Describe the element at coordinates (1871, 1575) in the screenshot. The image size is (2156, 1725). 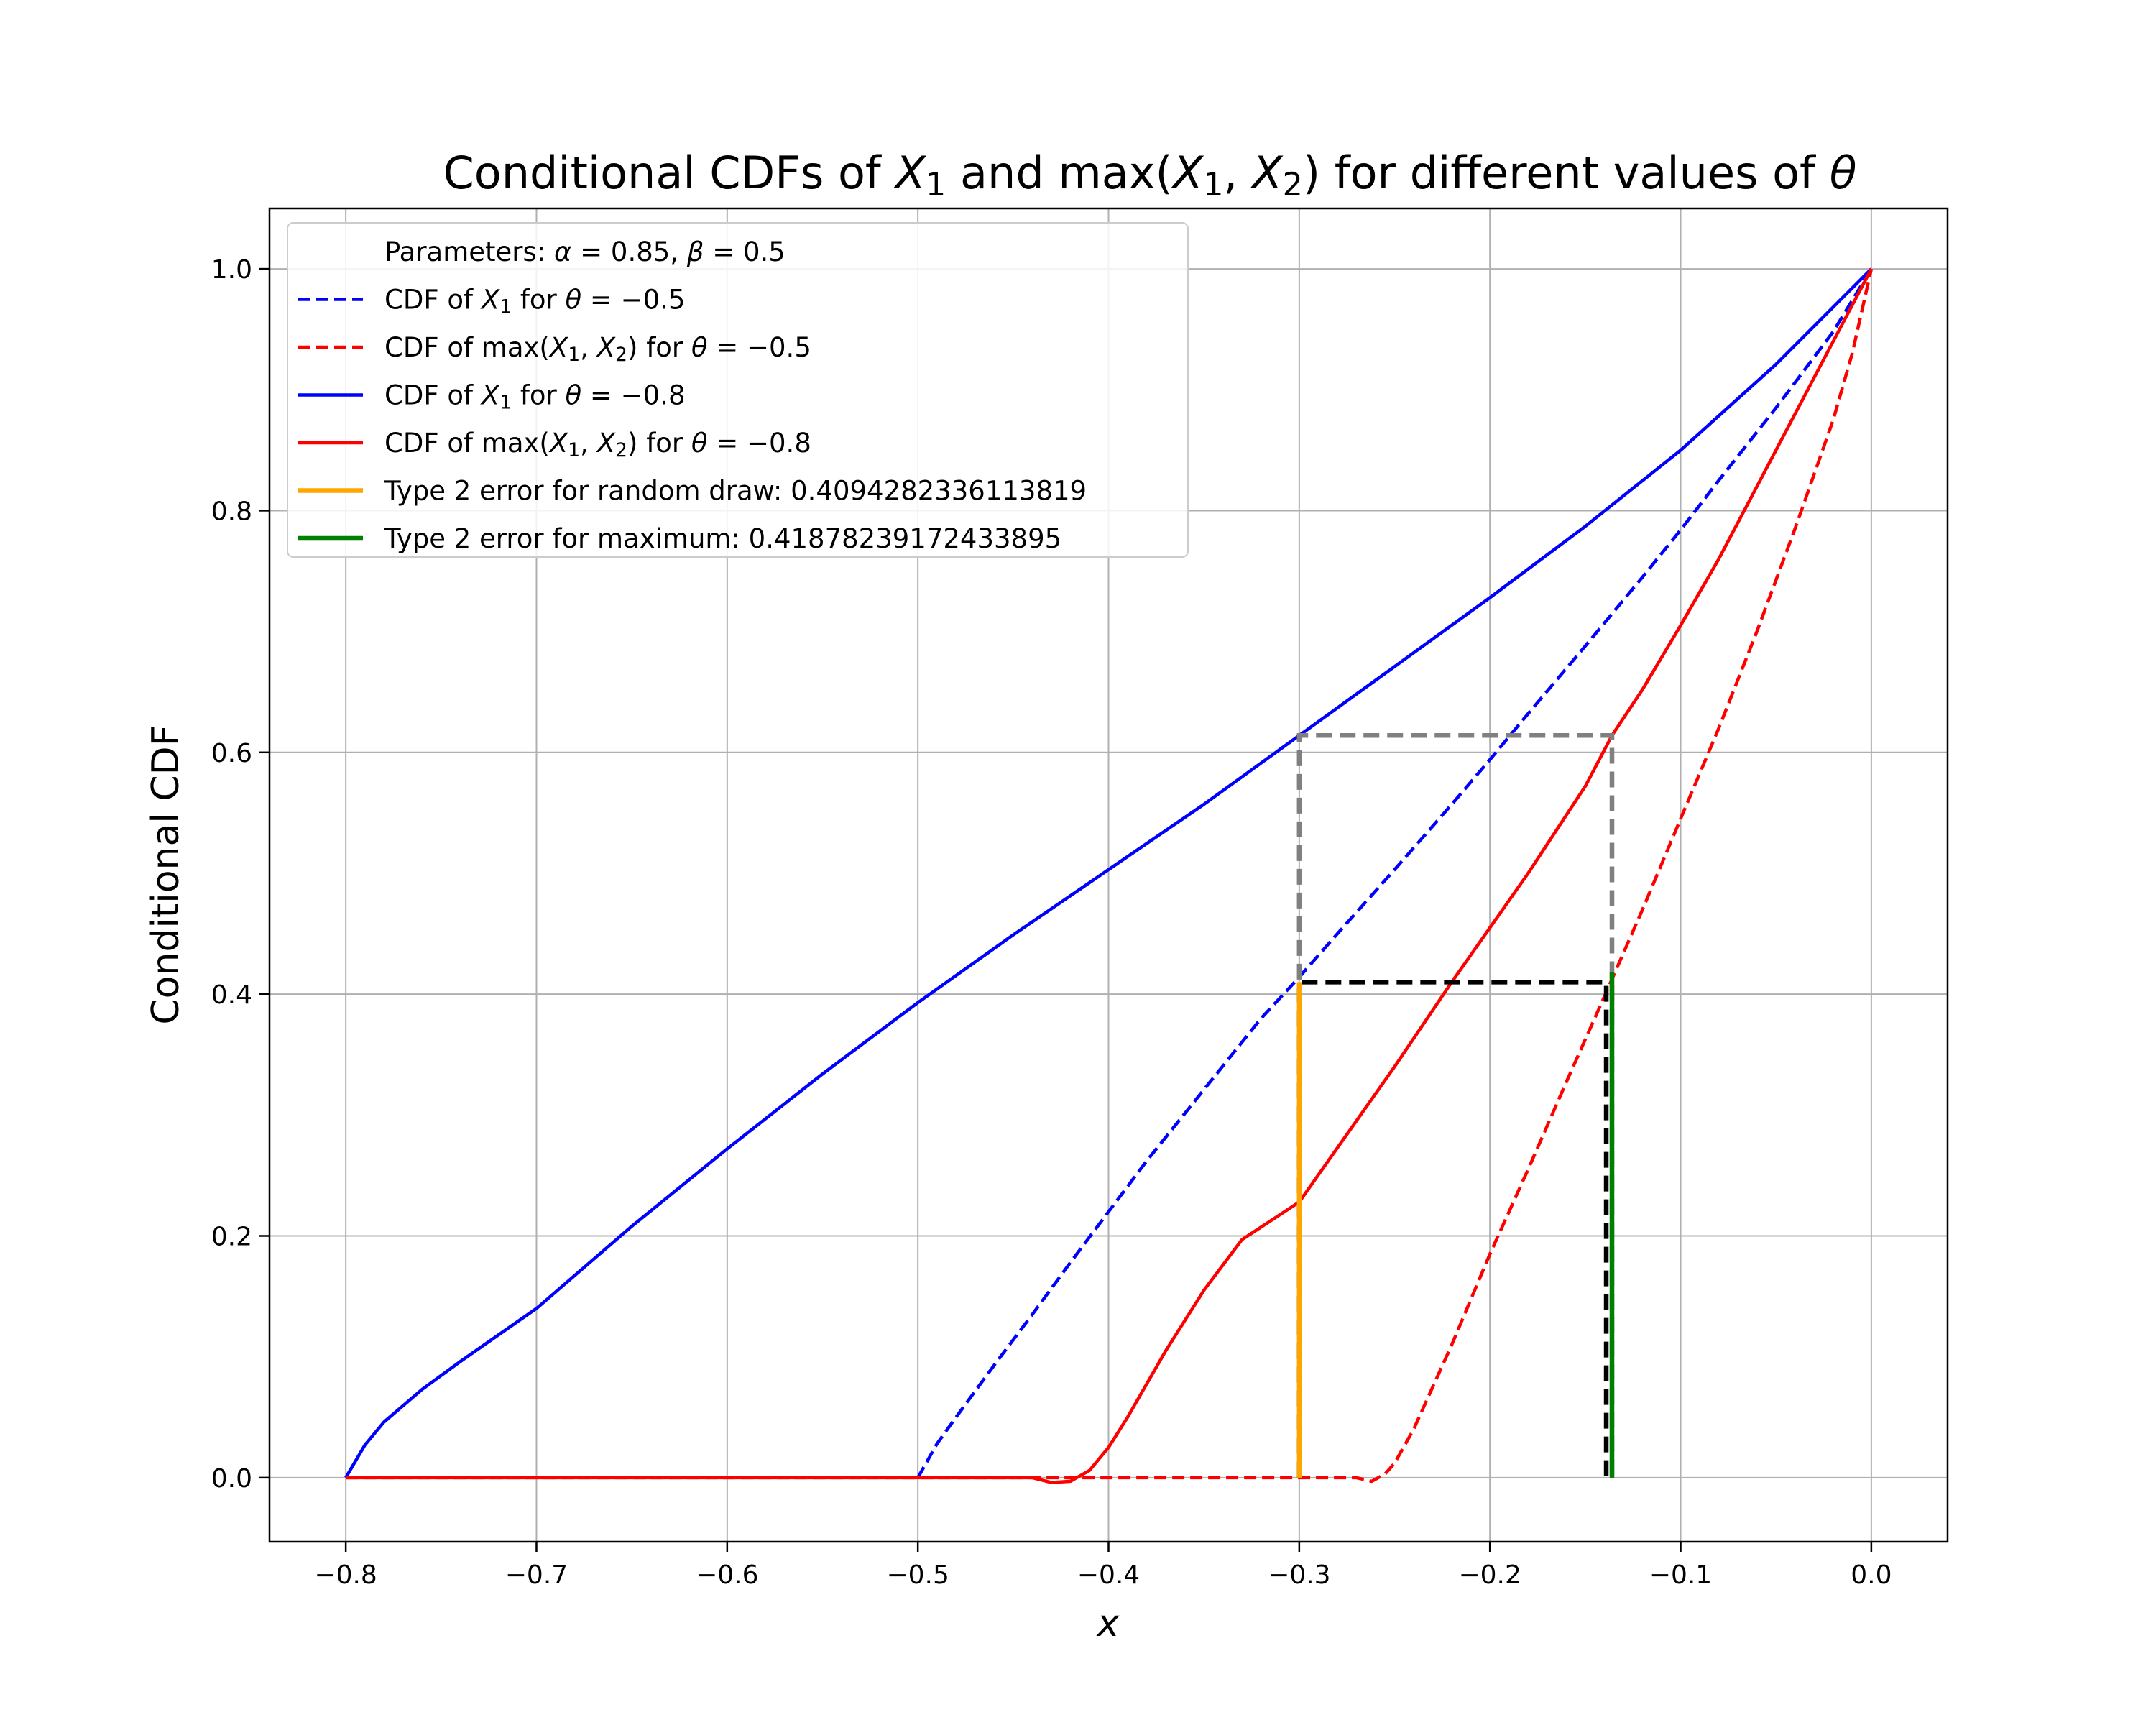
I see `x-tick-label: 0.0` at that location.